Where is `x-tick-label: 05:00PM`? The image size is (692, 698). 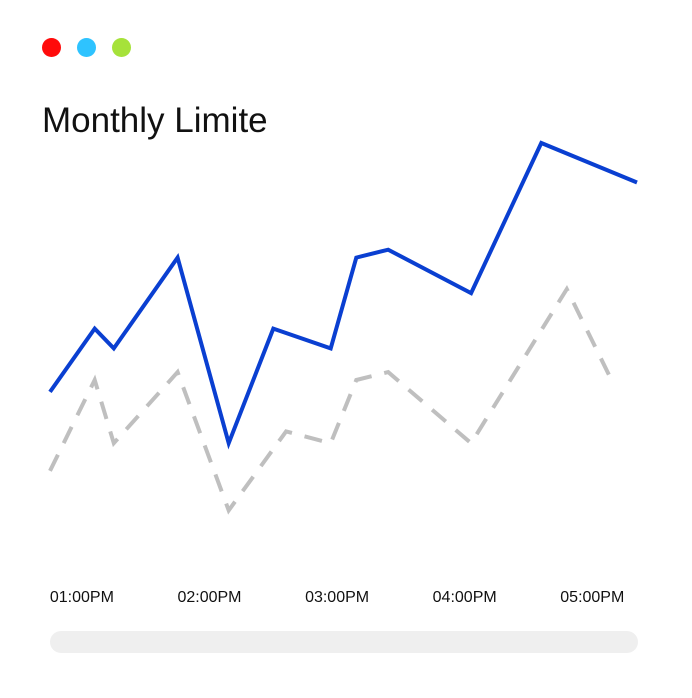
x-tick-label: 05:00PM is located at coordinates (592, 597).